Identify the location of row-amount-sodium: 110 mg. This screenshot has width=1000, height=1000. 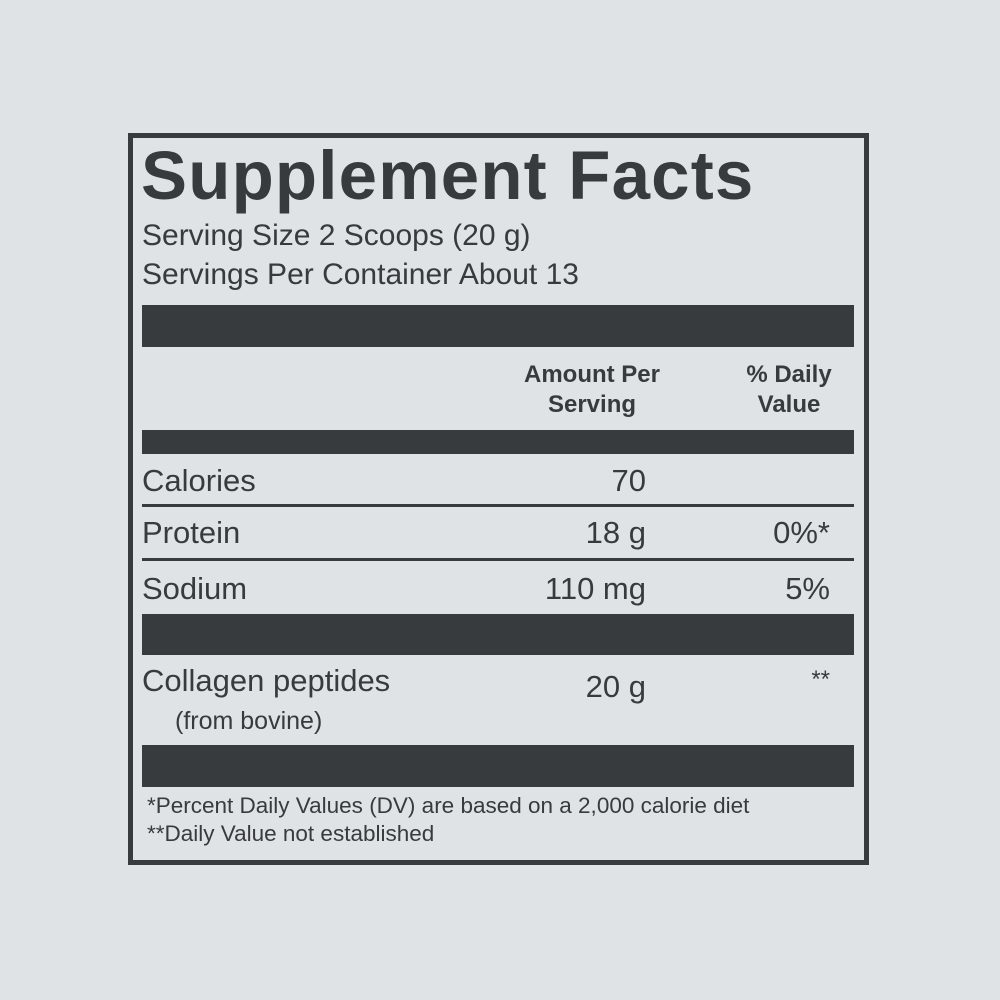
(595, 588).